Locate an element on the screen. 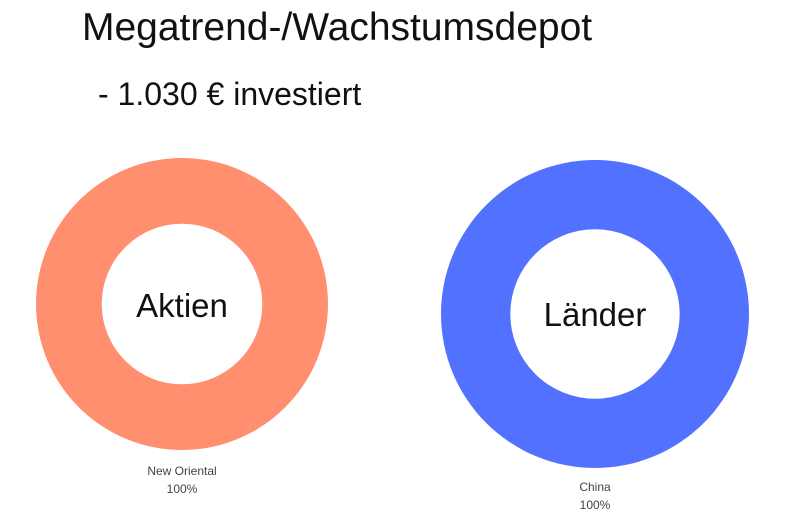 The image size is (790, 528). aktien-legend: New Oriental 100% is located at coordinates (182, 480).